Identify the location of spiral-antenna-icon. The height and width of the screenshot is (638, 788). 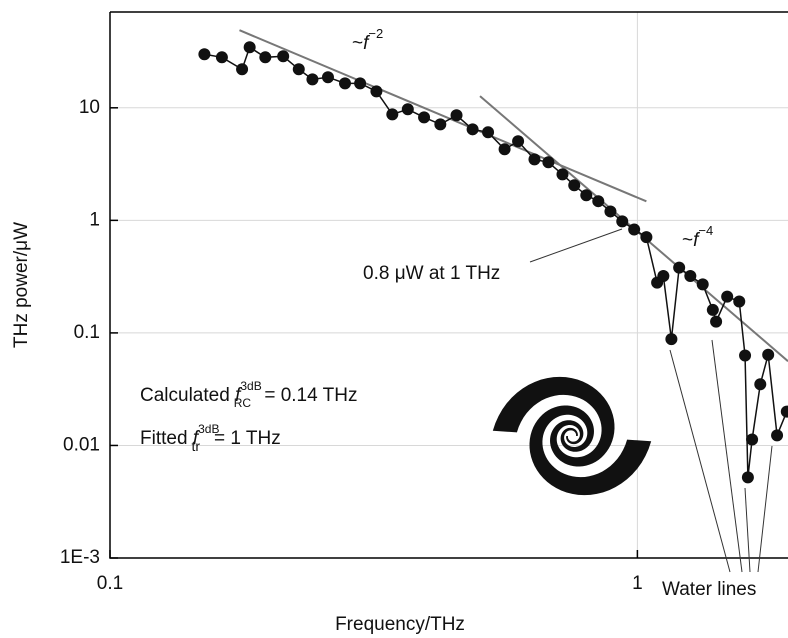
(572, 436).